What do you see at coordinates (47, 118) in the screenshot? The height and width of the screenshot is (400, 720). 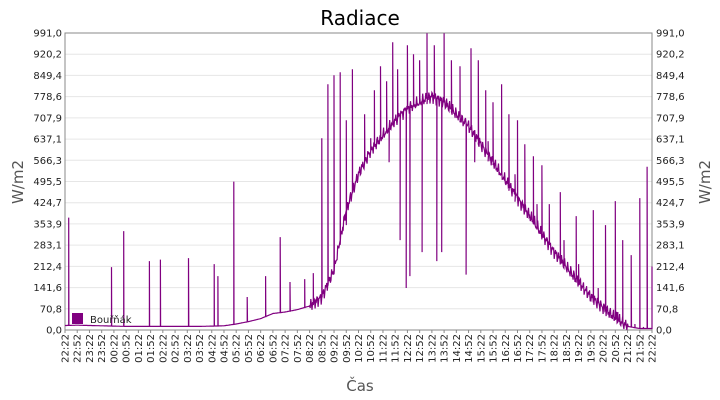 I see `y-tick-label-left: 707,9` at bounding box center [47, 118].